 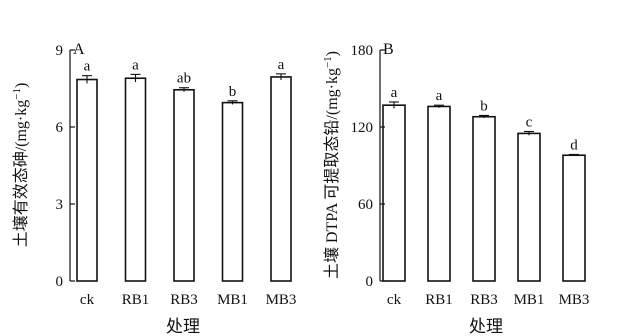 I want to click on x-ticks-b: ck RB1 RB3 MB1 MB3, so click(x=488, y=300).